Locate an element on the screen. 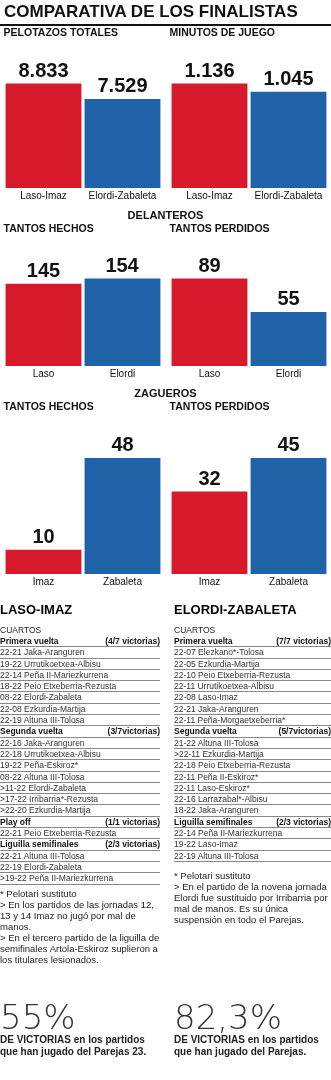 The image size is (331, 1080). text: 82,3% is located at coordinates (228, 1017).